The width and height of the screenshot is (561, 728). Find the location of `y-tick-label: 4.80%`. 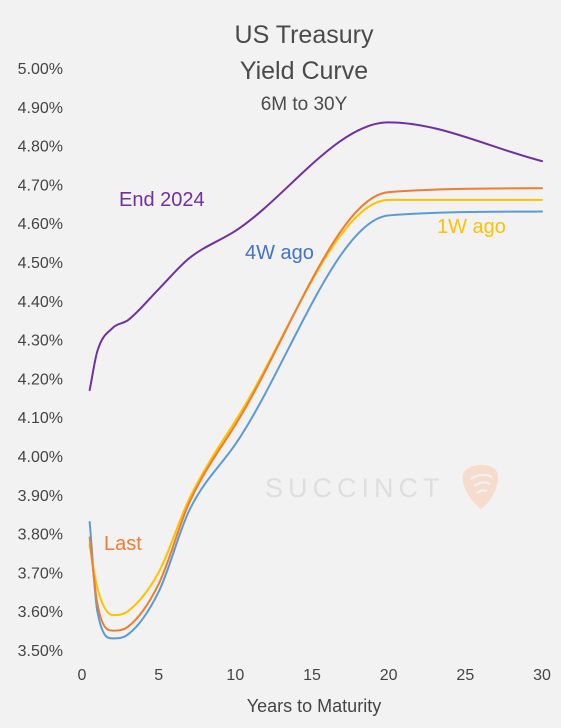

y-tick-label: 4.80% is located at coordinates (40, 147).